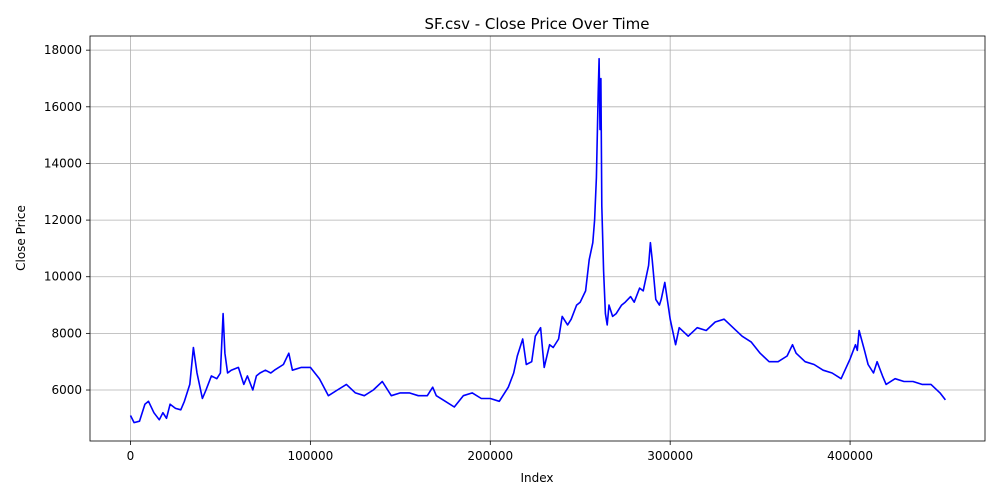 This screenshot has width=1000, height=500. Describe the element at coordinates (63, 220) in the screenshot. I see `y-tick-label: 12000` at that location.